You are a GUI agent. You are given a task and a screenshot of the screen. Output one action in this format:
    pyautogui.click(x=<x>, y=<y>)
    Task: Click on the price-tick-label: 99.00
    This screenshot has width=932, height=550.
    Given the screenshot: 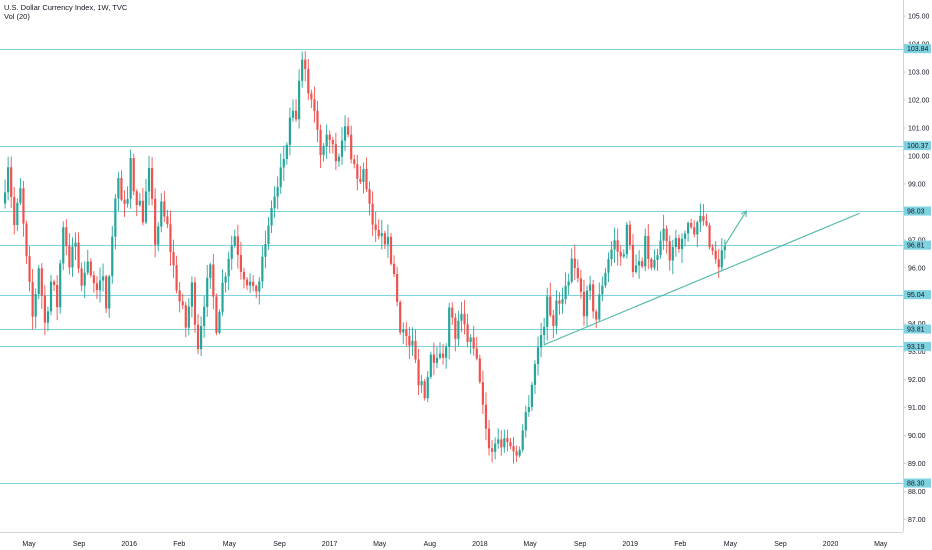 What is the action you would take?
    pyautogui.click(x=917, y=184)
    